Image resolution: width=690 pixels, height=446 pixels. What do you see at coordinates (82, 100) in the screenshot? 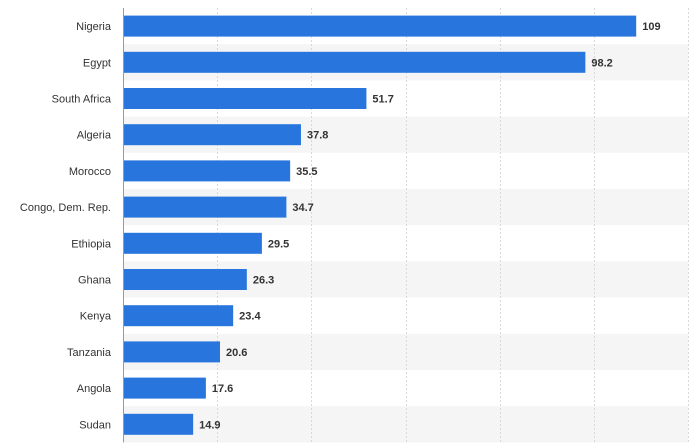
I see `category-label: South Africa` at bounding box center [82, 100].